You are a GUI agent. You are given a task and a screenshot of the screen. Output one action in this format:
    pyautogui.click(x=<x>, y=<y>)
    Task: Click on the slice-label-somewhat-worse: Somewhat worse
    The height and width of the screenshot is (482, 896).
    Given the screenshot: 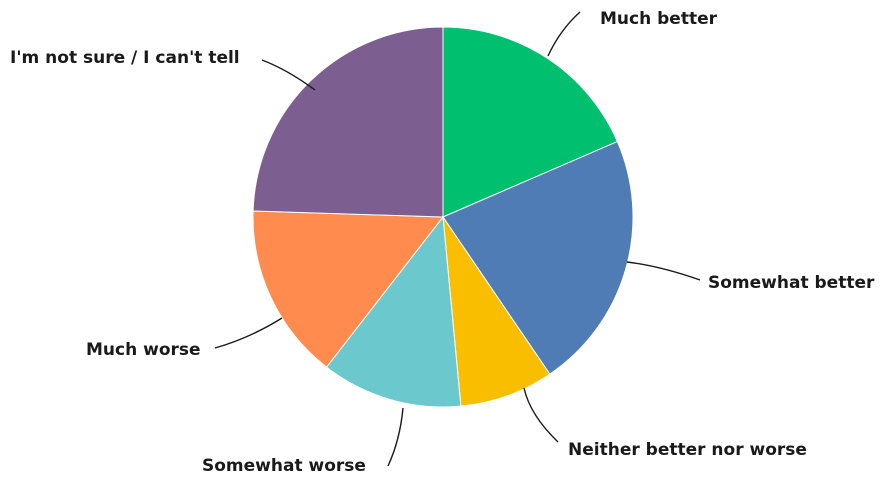 What is the action you would take?
    pyautogui.click(x=284, y=466)
    